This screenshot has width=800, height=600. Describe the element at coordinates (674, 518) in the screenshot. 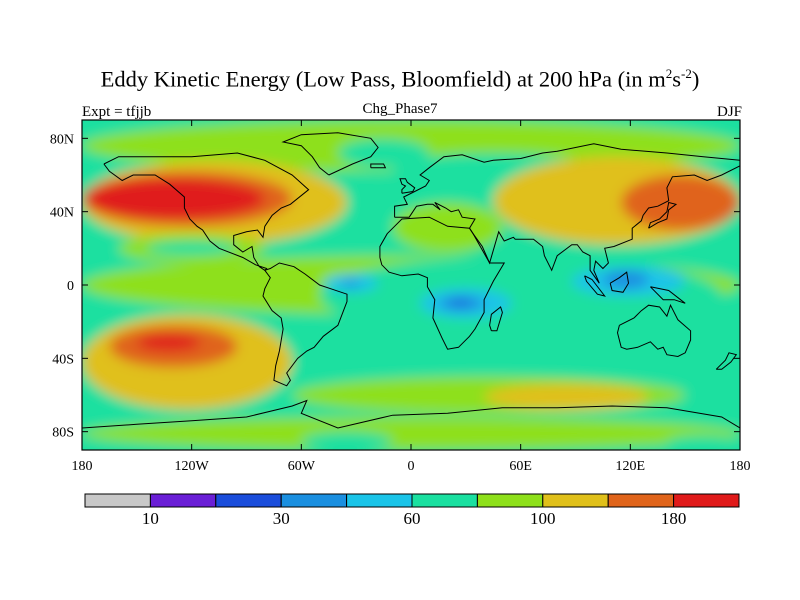

I see `colorbar-label: 180` at that location.